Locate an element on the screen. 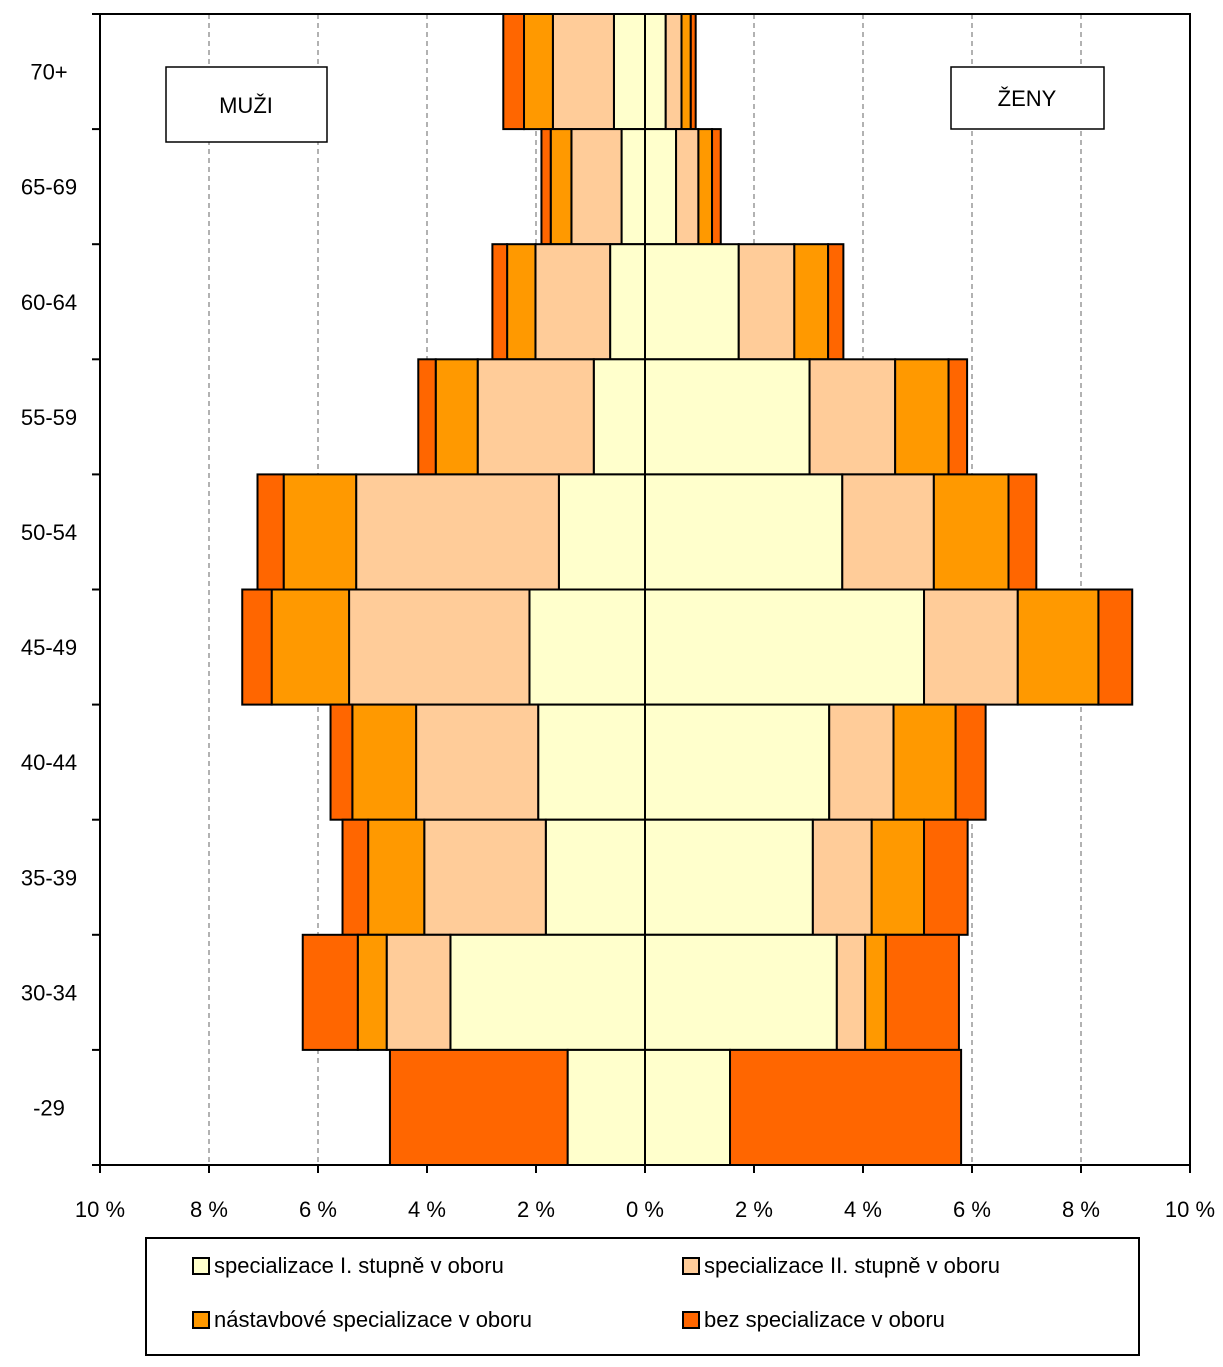  y-tick-label: 40-44 is located at coordinates (49, 762).